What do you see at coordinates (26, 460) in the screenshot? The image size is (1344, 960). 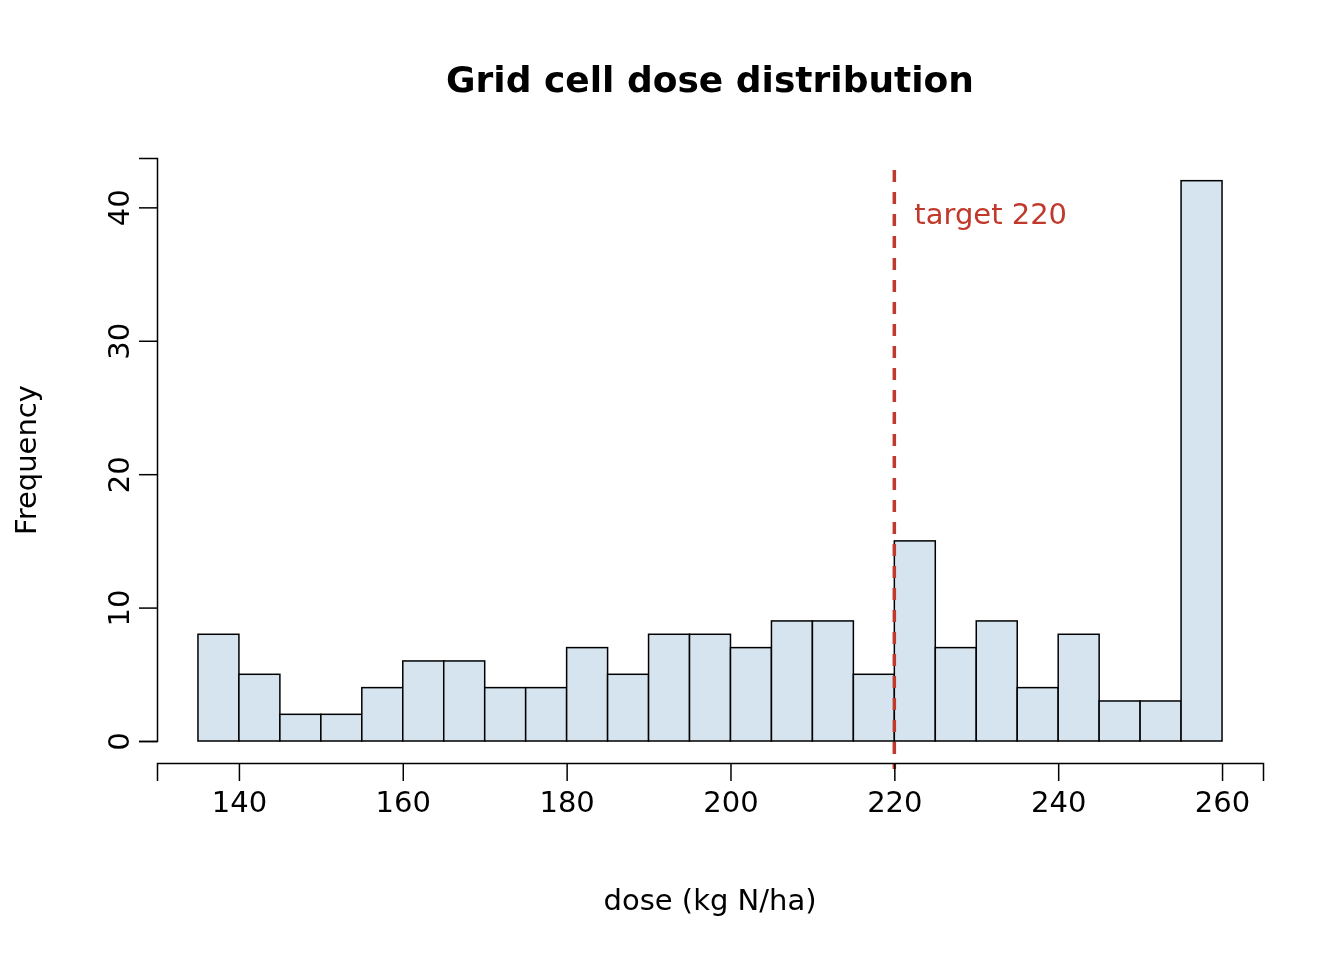 I see `y-axis-title: Frequency` at bounding box center [26, 460].